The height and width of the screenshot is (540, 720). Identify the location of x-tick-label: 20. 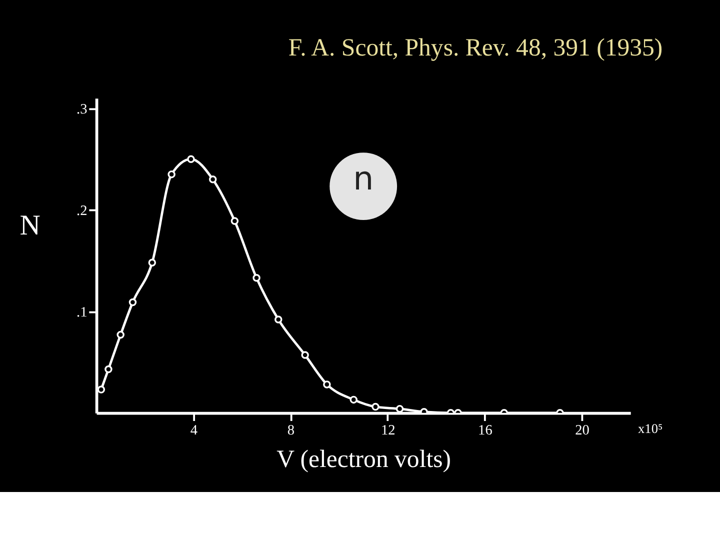
(582, 430).